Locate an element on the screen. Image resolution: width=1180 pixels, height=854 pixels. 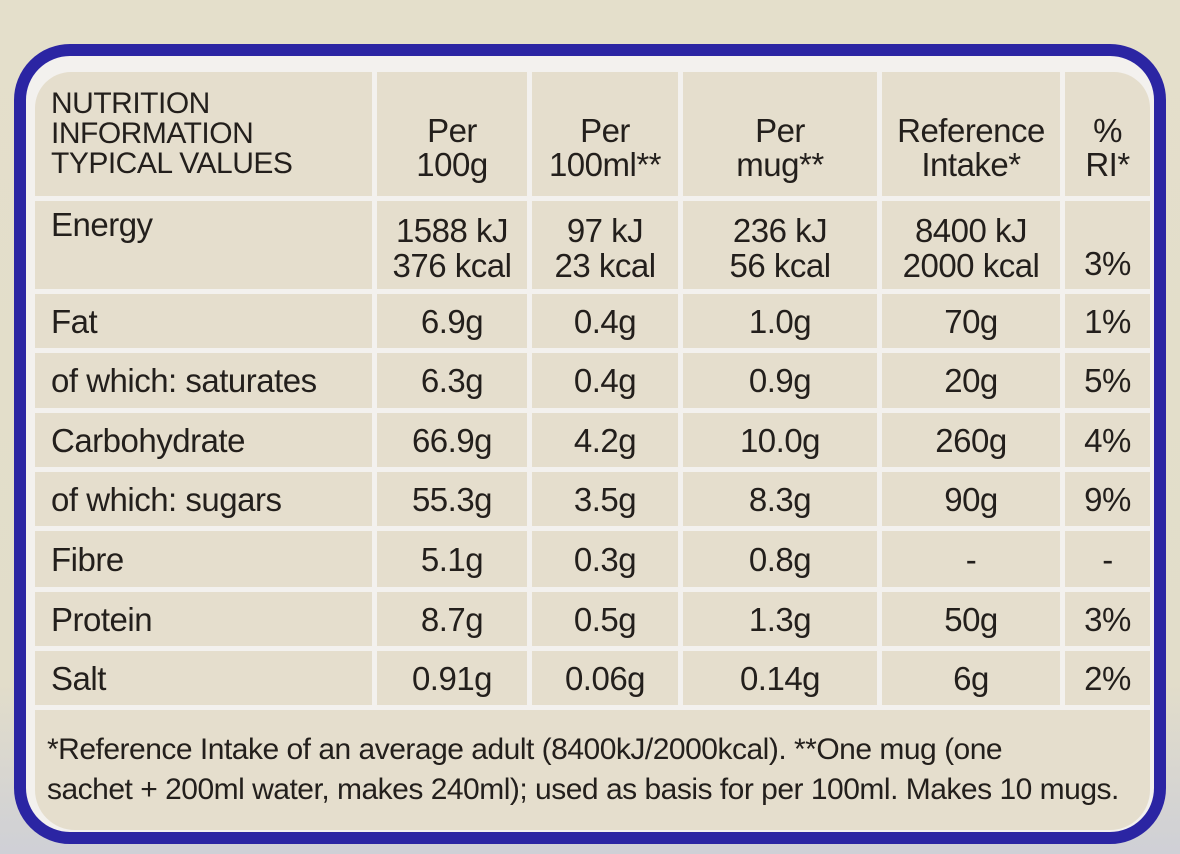
column-header-reference-intake: Reference Intake* is located at coordinates (971, 134).